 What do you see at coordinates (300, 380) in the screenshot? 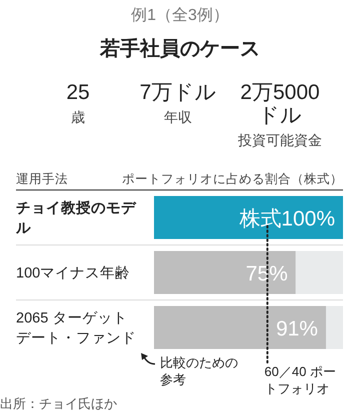
I see `ref-line-label: 60／40 ポートフォリオ` at bounding box center [300, 380].